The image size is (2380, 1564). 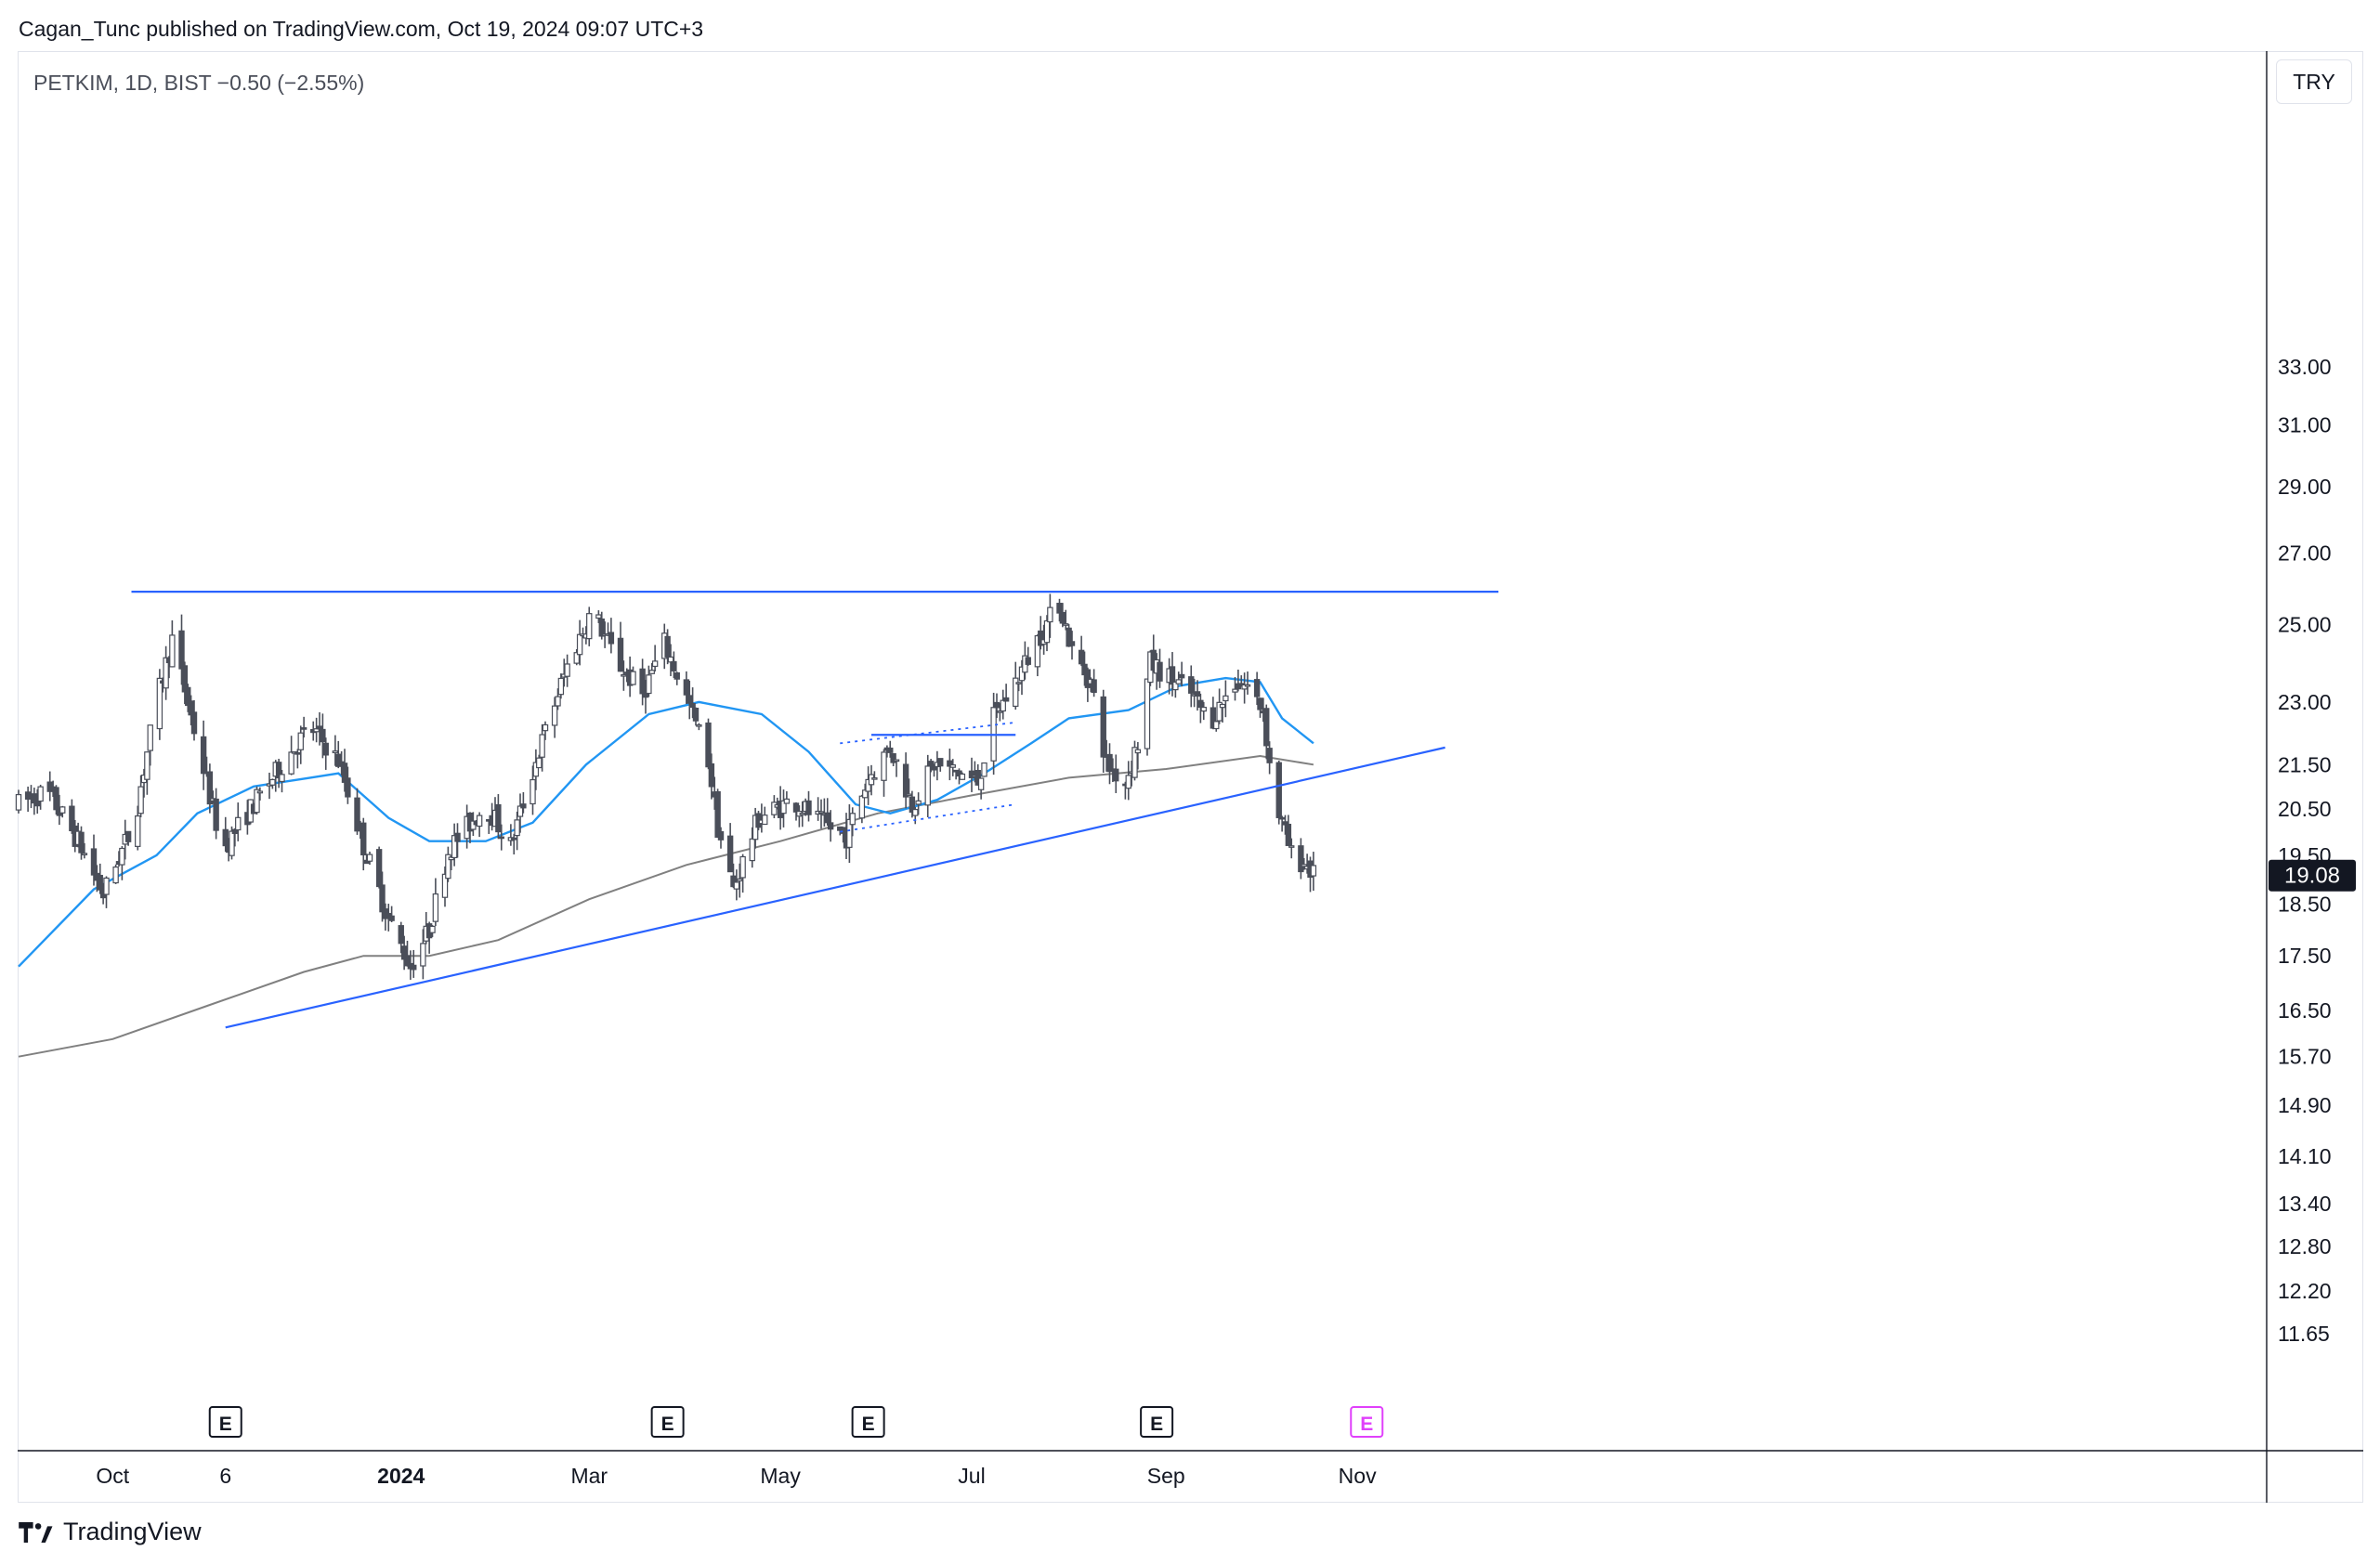 What do you see at coordinates (2305, 1291) in the screenshot?
I see `price-tick-label: 12.20` at bounding box center [2305, 1291].